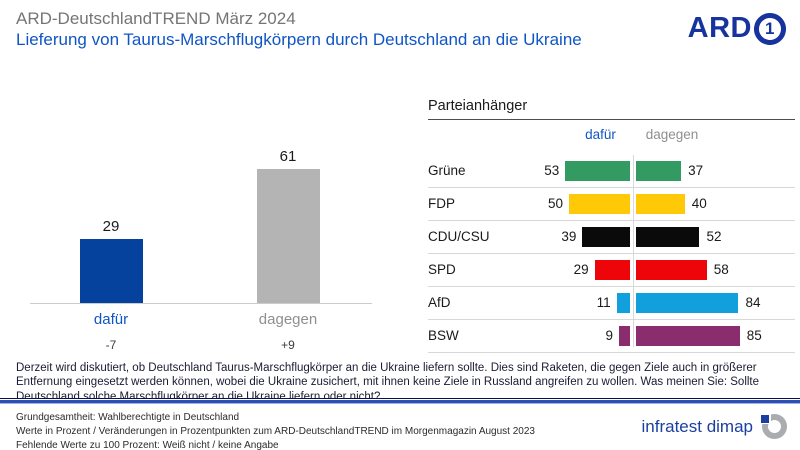 The width and height of the screenshot is (800, 450). What do you see at coordinates (439, 302) in the screenshot?
I see `party-label: AfD` at bounding box center [439, 302].